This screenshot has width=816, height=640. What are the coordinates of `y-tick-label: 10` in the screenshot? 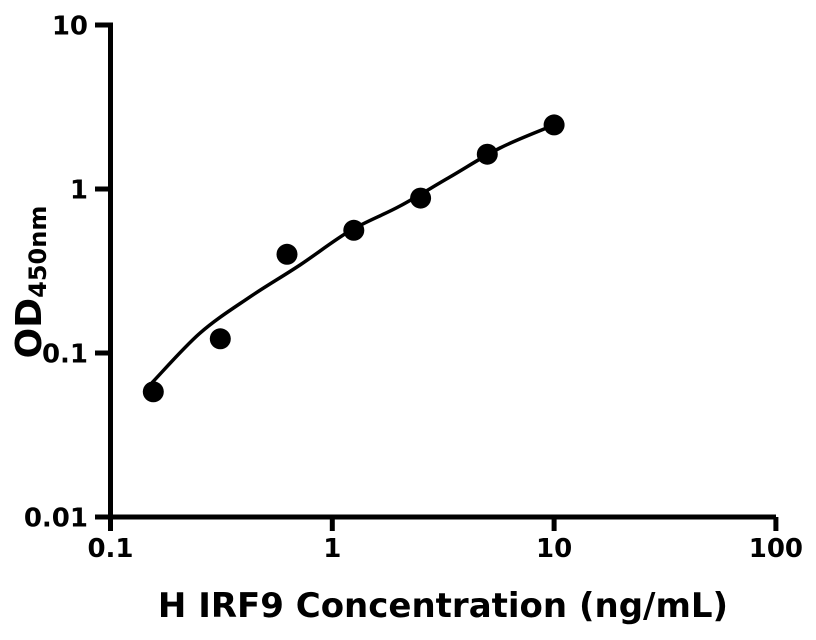 It's located at (70, 27).